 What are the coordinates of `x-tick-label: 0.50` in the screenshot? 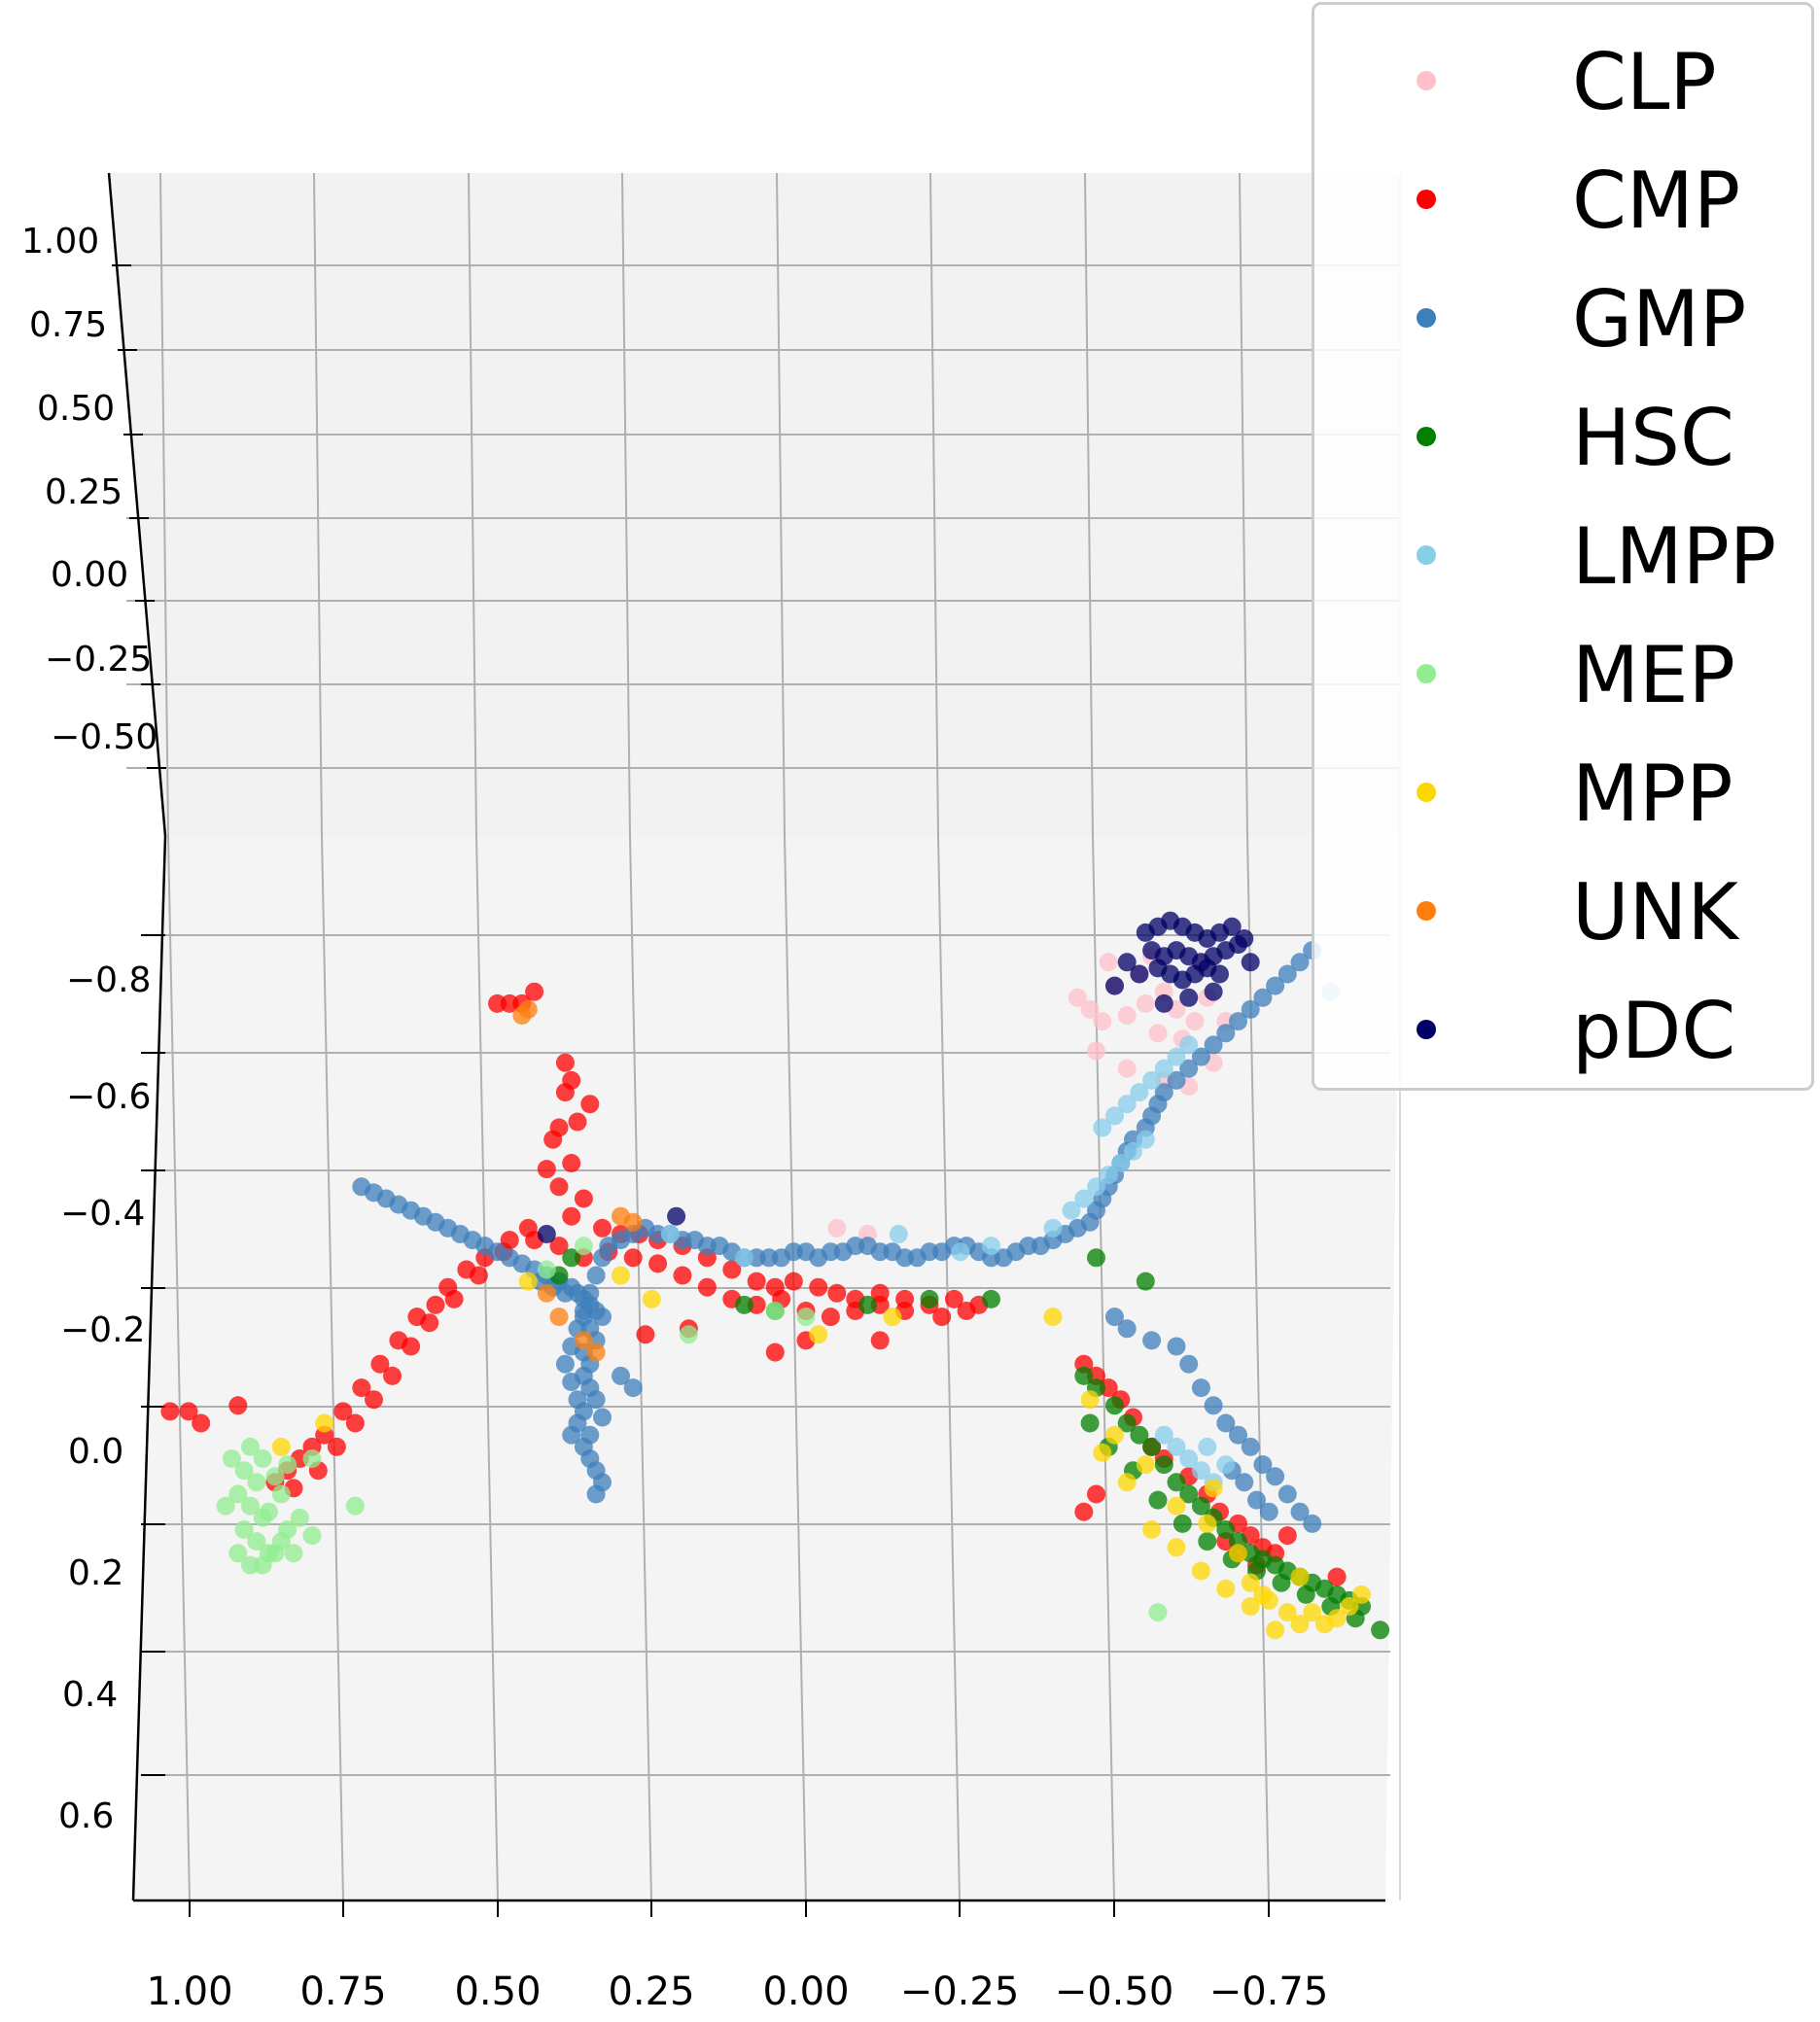 It's located at (497, 1992).